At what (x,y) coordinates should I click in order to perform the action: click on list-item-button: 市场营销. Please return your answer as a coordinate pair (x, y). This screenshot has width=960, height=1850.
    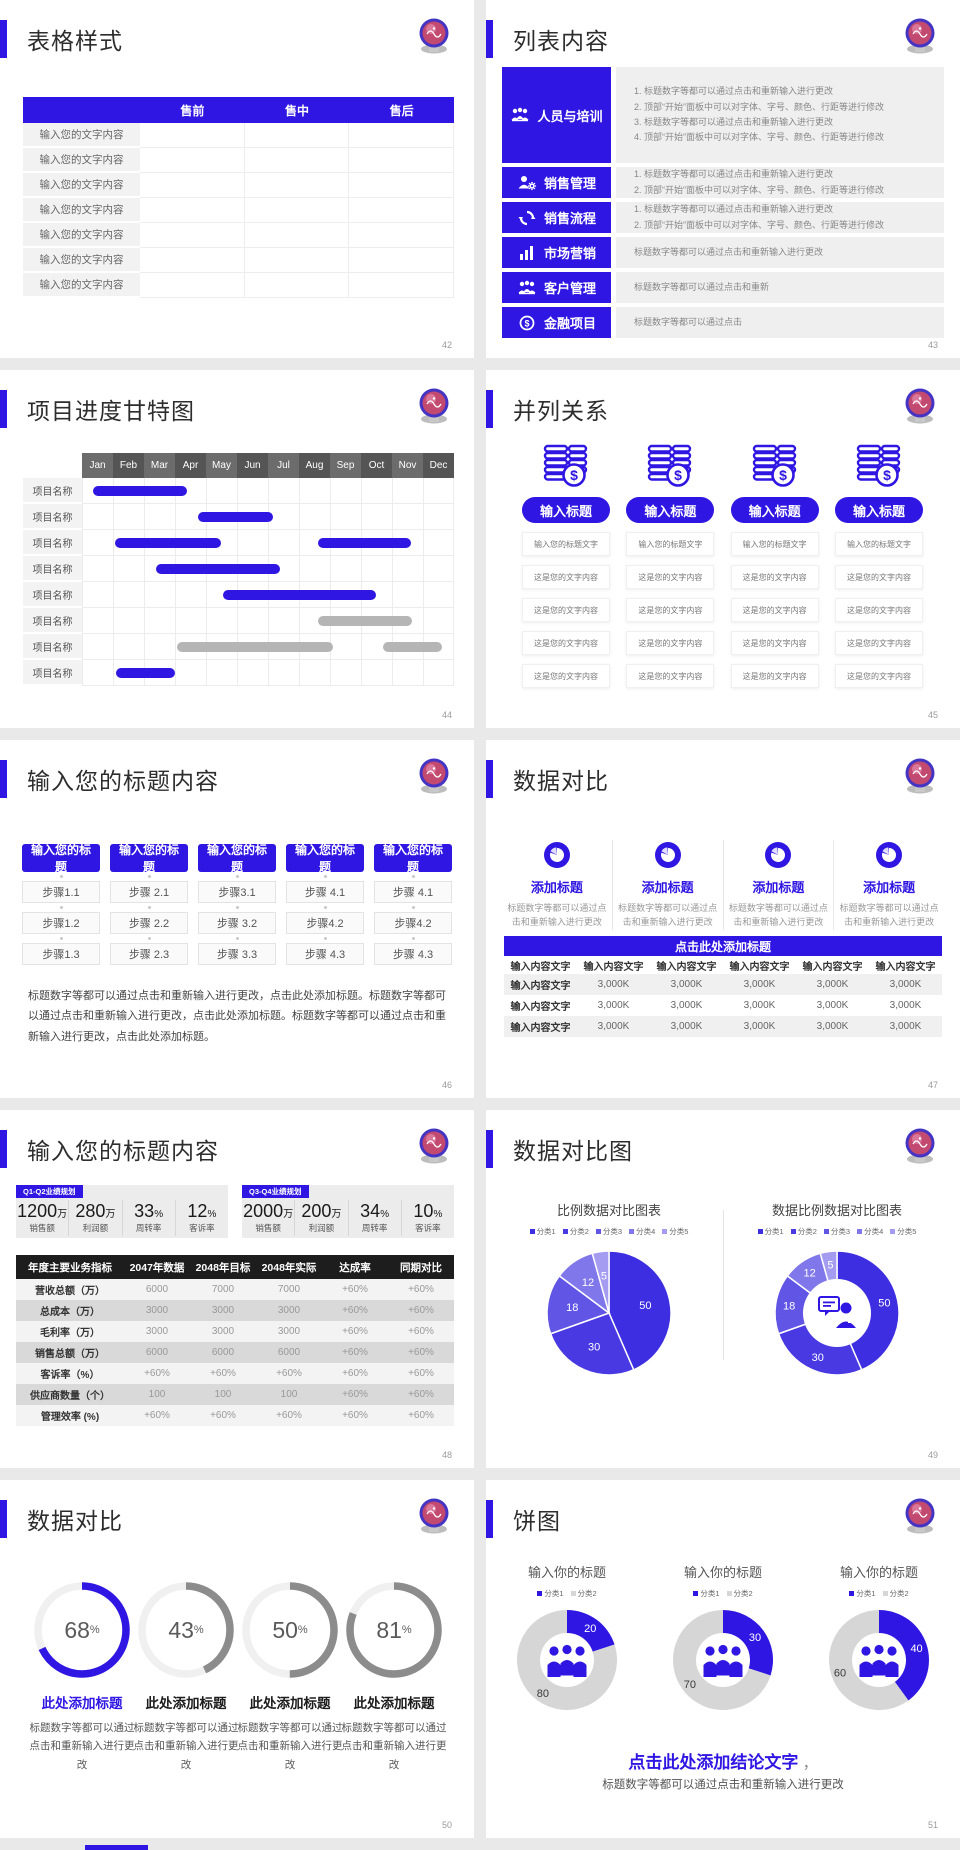
    Looking at the image, I should click on (556, 252).